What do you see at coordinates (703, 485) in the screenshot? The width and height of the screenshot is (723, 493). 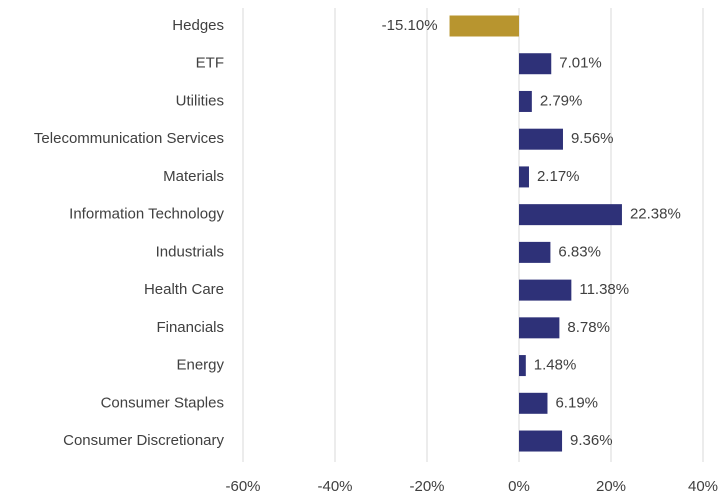 I see `x-tick-label: 40%` at bounding box center [703, 485].